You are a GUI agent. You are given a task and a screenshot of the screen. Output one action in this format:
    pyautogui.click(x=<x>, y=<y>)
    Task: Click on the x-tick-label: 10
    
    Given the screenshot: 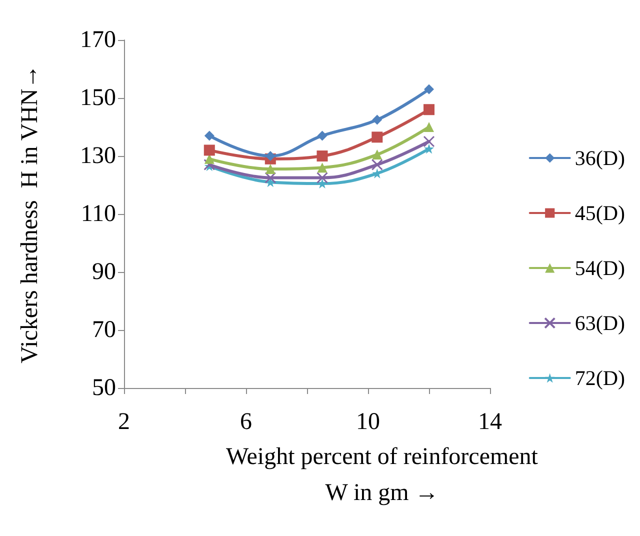 What is the action you would take?
    pyautogui.click(x=368, y=422)
    